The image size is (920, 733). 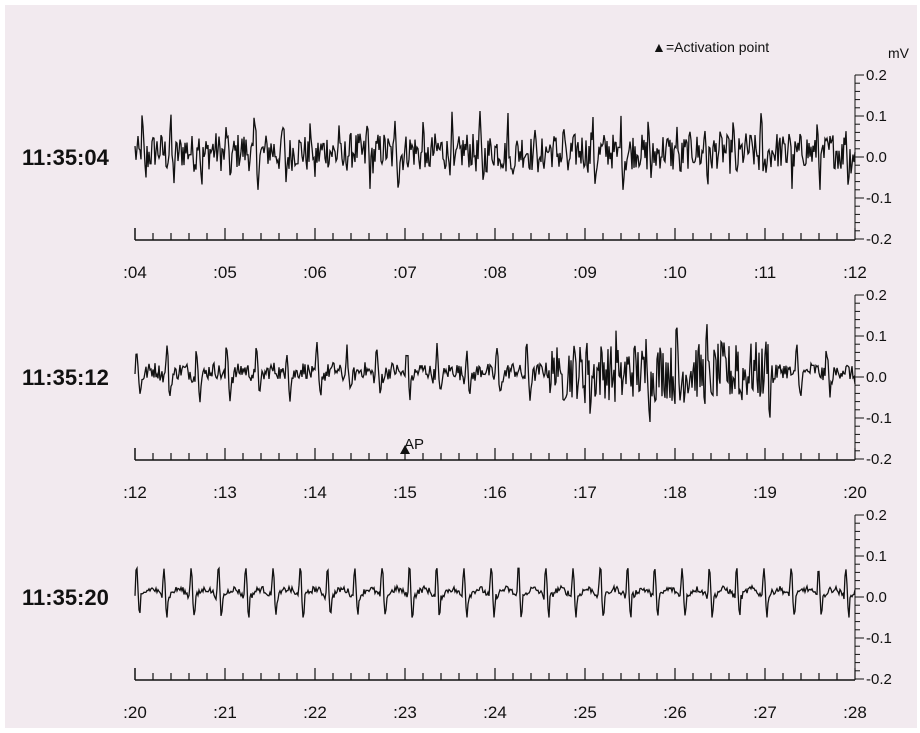 I want to click on x-tick-label: :13, so click(x=225, y=492).